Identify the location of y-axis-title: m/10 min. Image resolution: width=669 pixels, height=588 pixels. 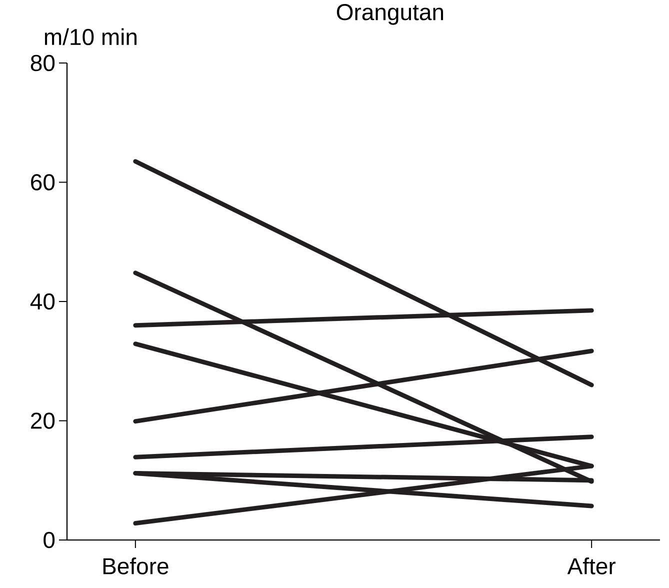
(90, 37).